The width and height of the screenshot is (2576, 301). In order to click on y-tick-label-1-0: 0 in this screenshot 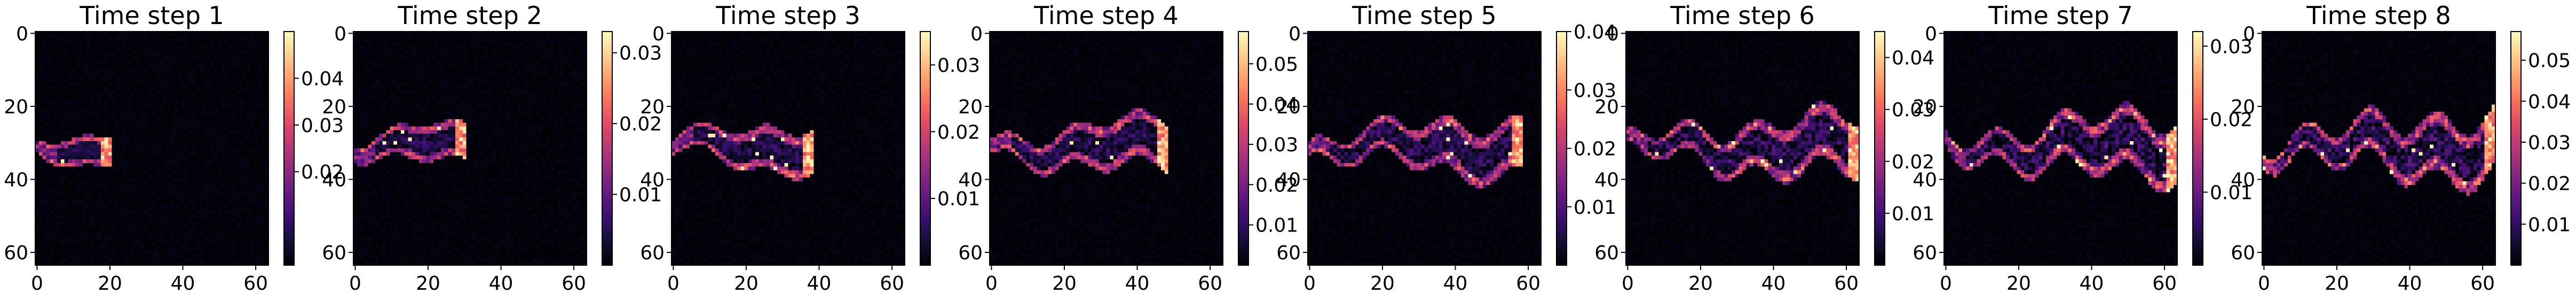, I will do `click(22, 34)`.